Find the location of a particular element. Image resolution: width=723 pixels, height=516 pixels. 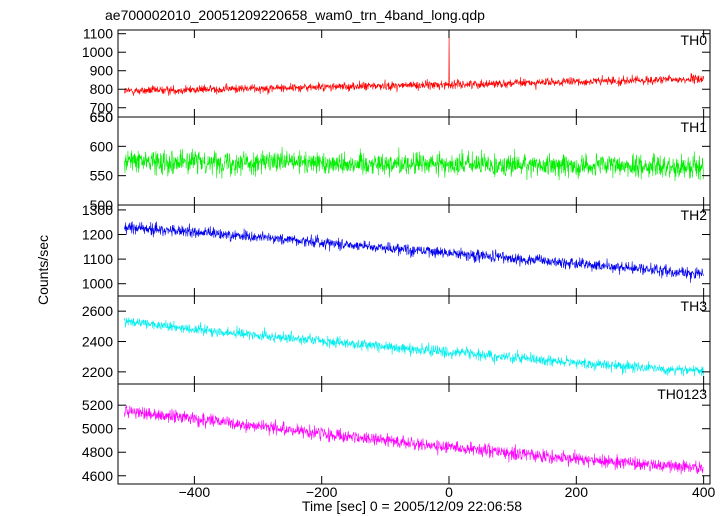

y-axis-label: Counts/sec is located at coordinates (43, 270).